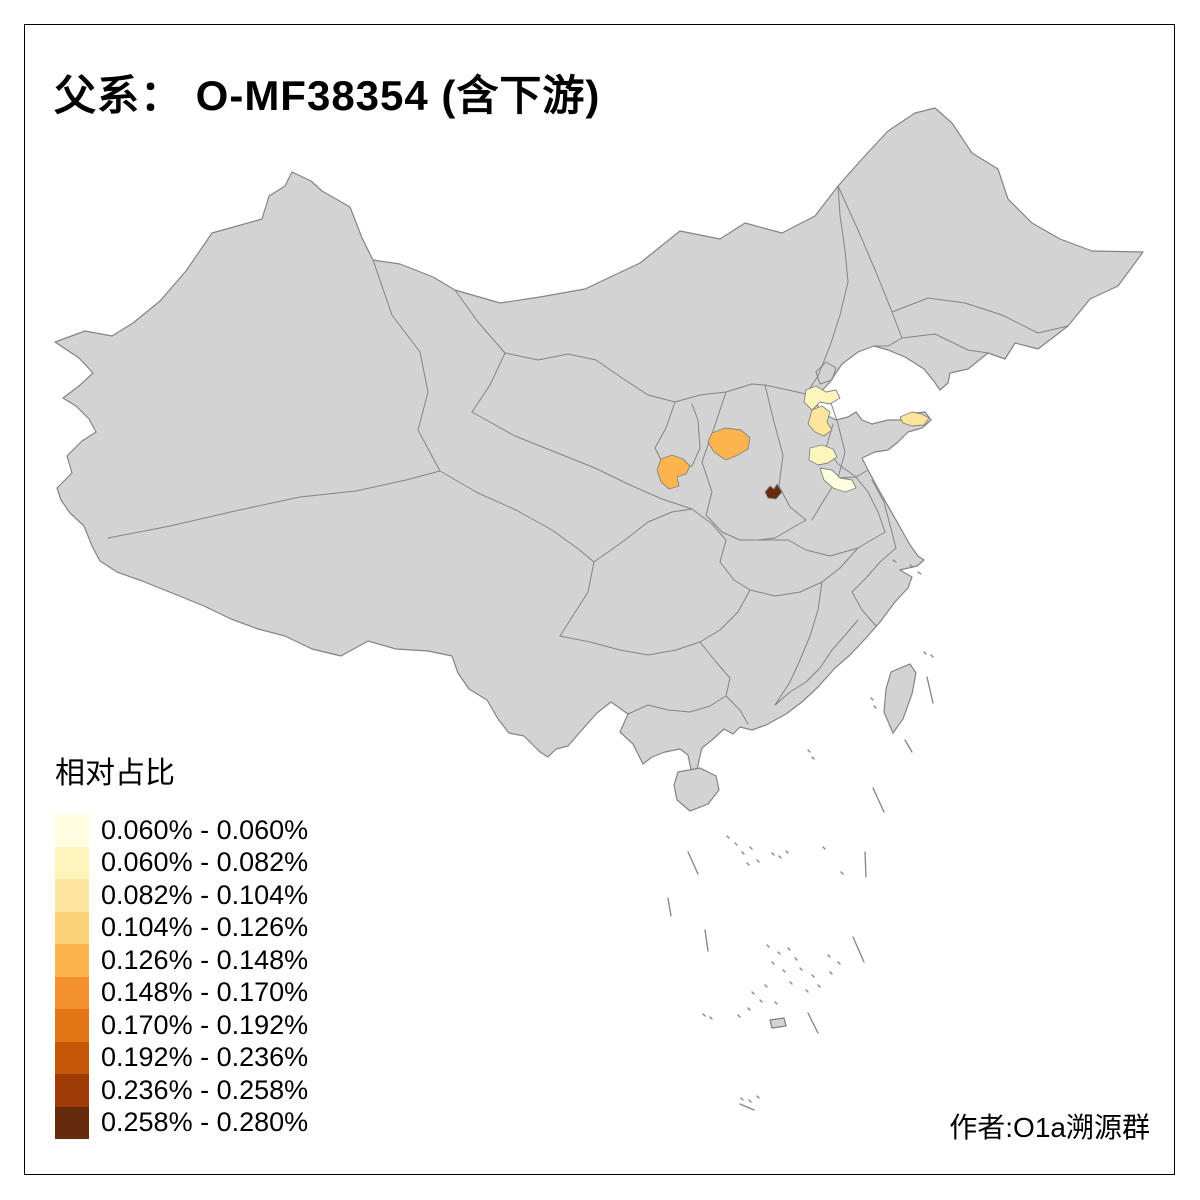  Describe the element at coordinates (205, 1089) in the screenshot. I see `legend-label: 0.236% - 0.258%` at that location.